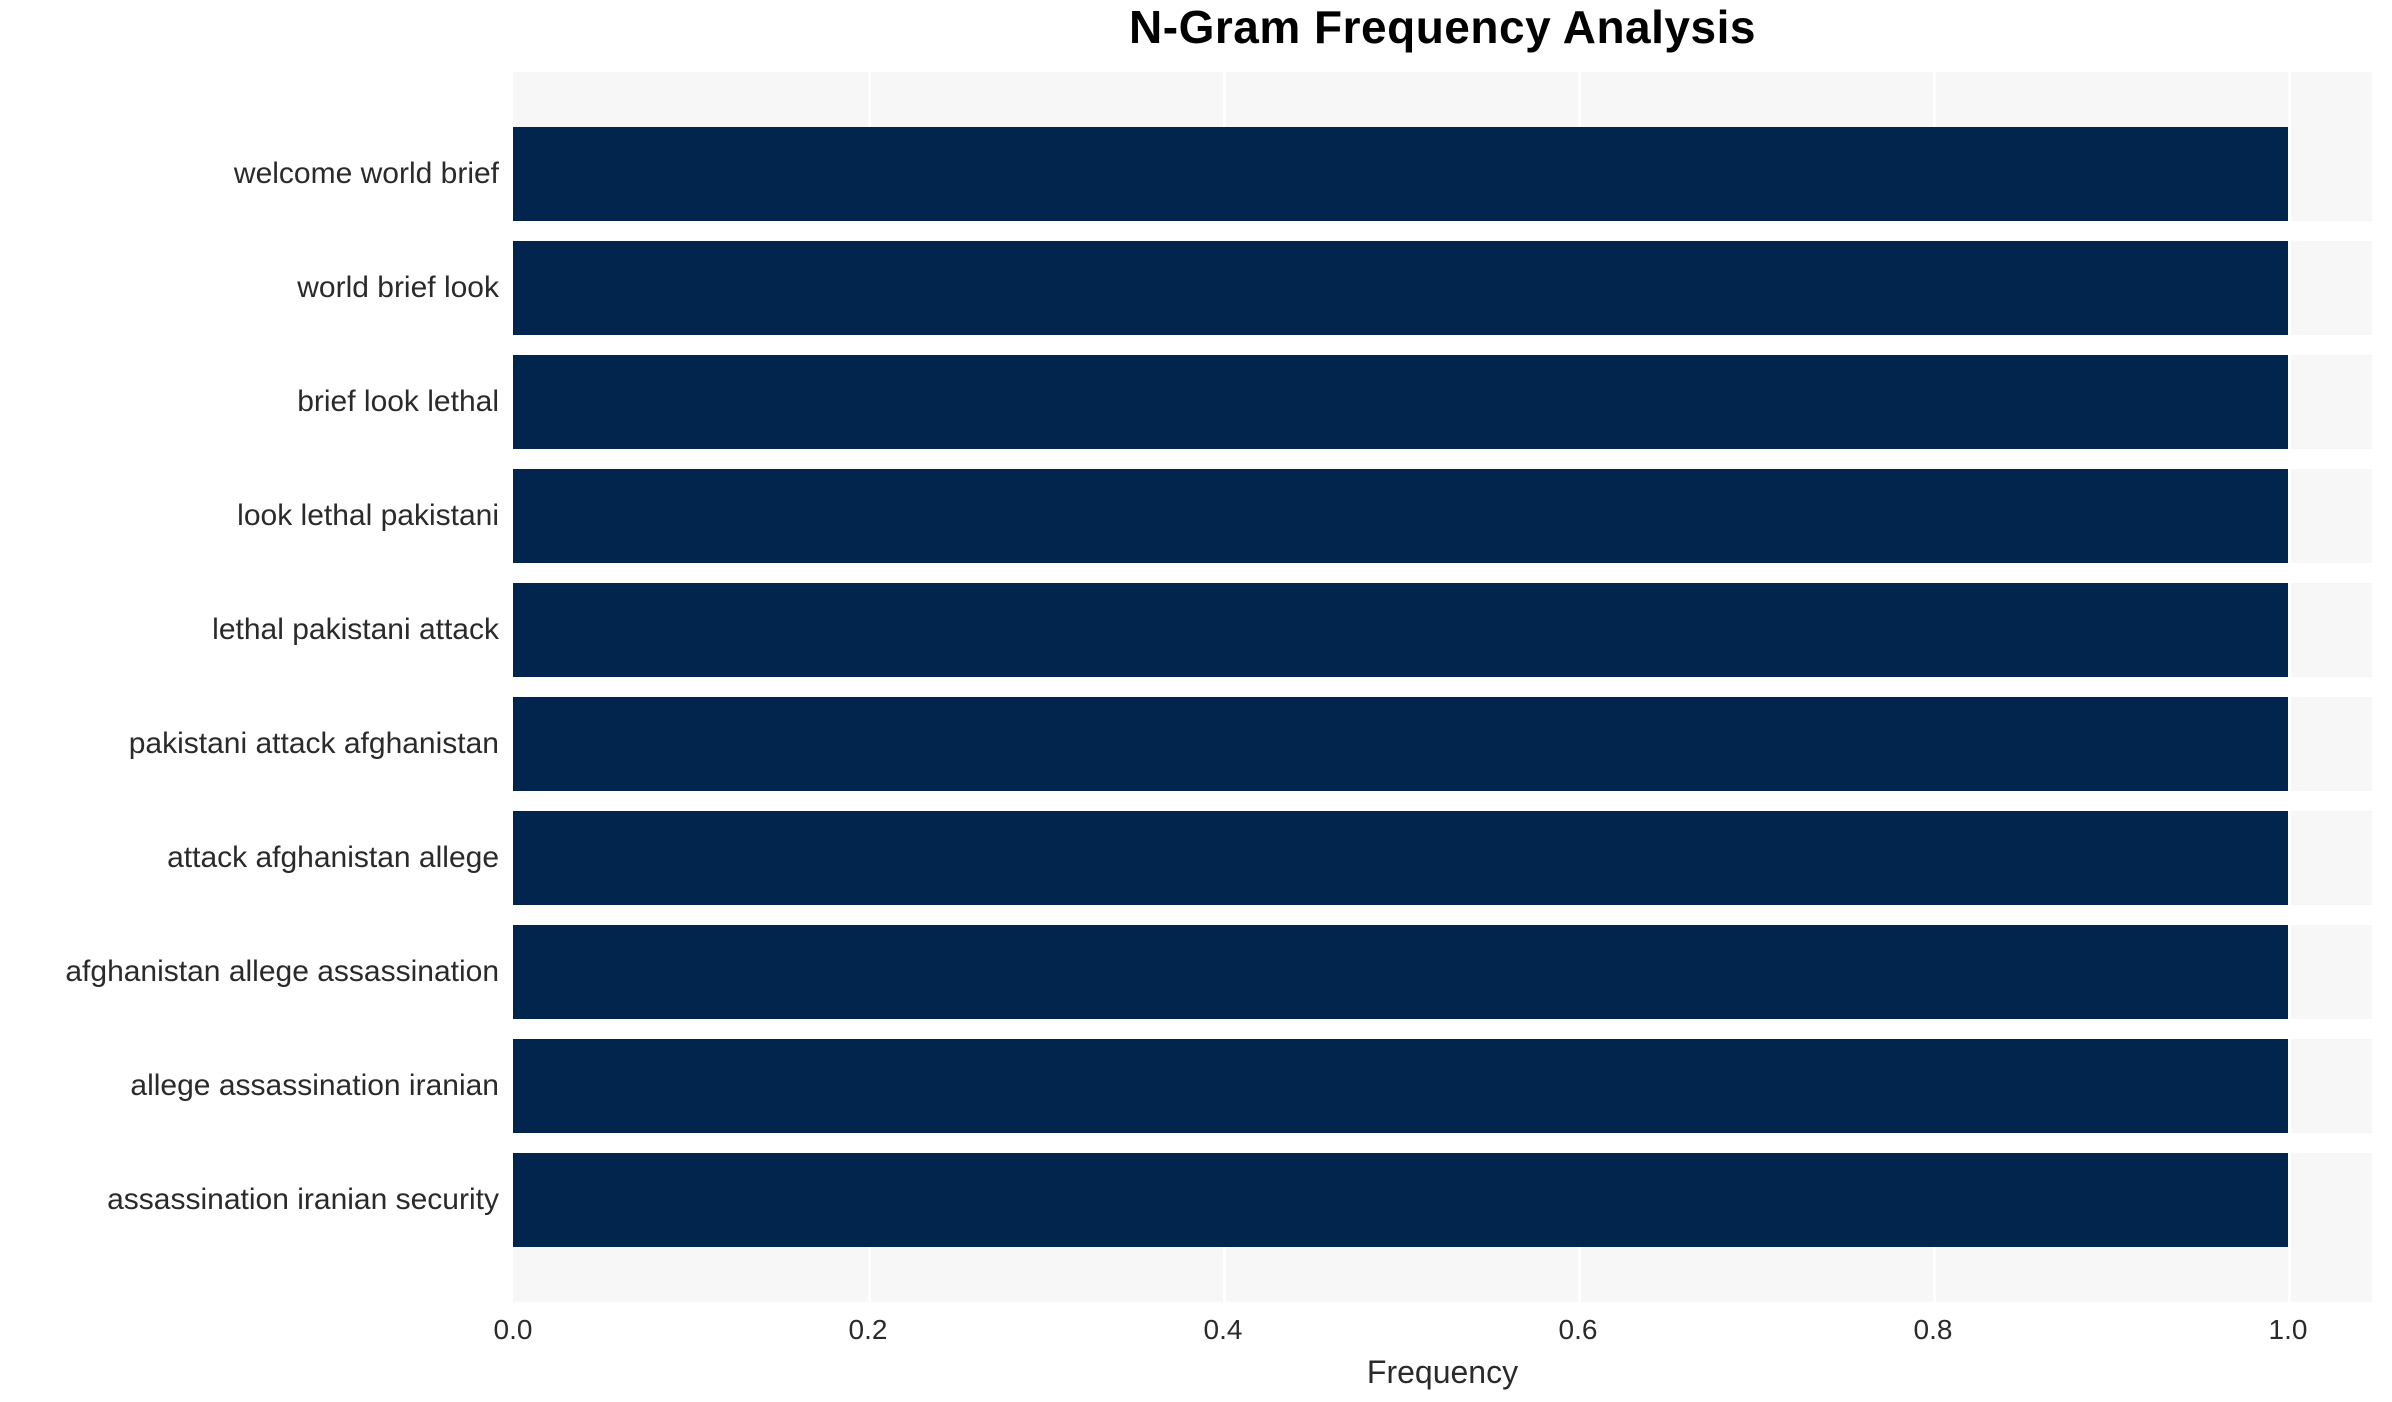 Image resolution: width=2392 pixels, height=1402 pixels. What do you see at coordinates (303, 1199) in the screenshot?
I see `y-axis-category-label: assassination iranian security` at bounding box center [303, 1199].